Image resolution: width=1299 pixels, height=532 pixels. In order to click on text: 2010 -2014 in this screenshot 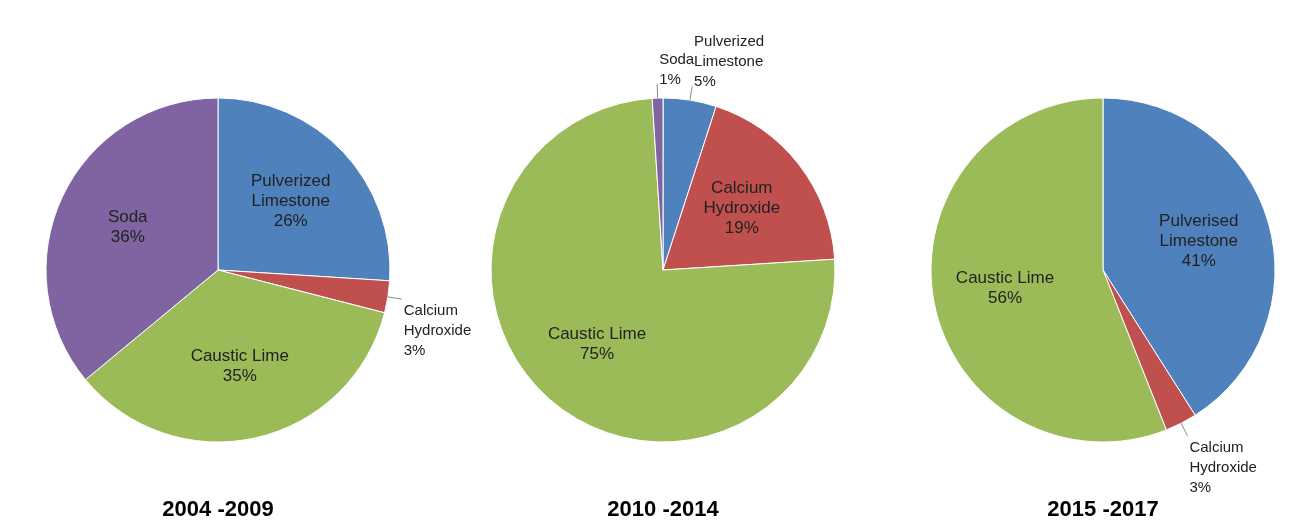, I will do `click(663, 508)`.